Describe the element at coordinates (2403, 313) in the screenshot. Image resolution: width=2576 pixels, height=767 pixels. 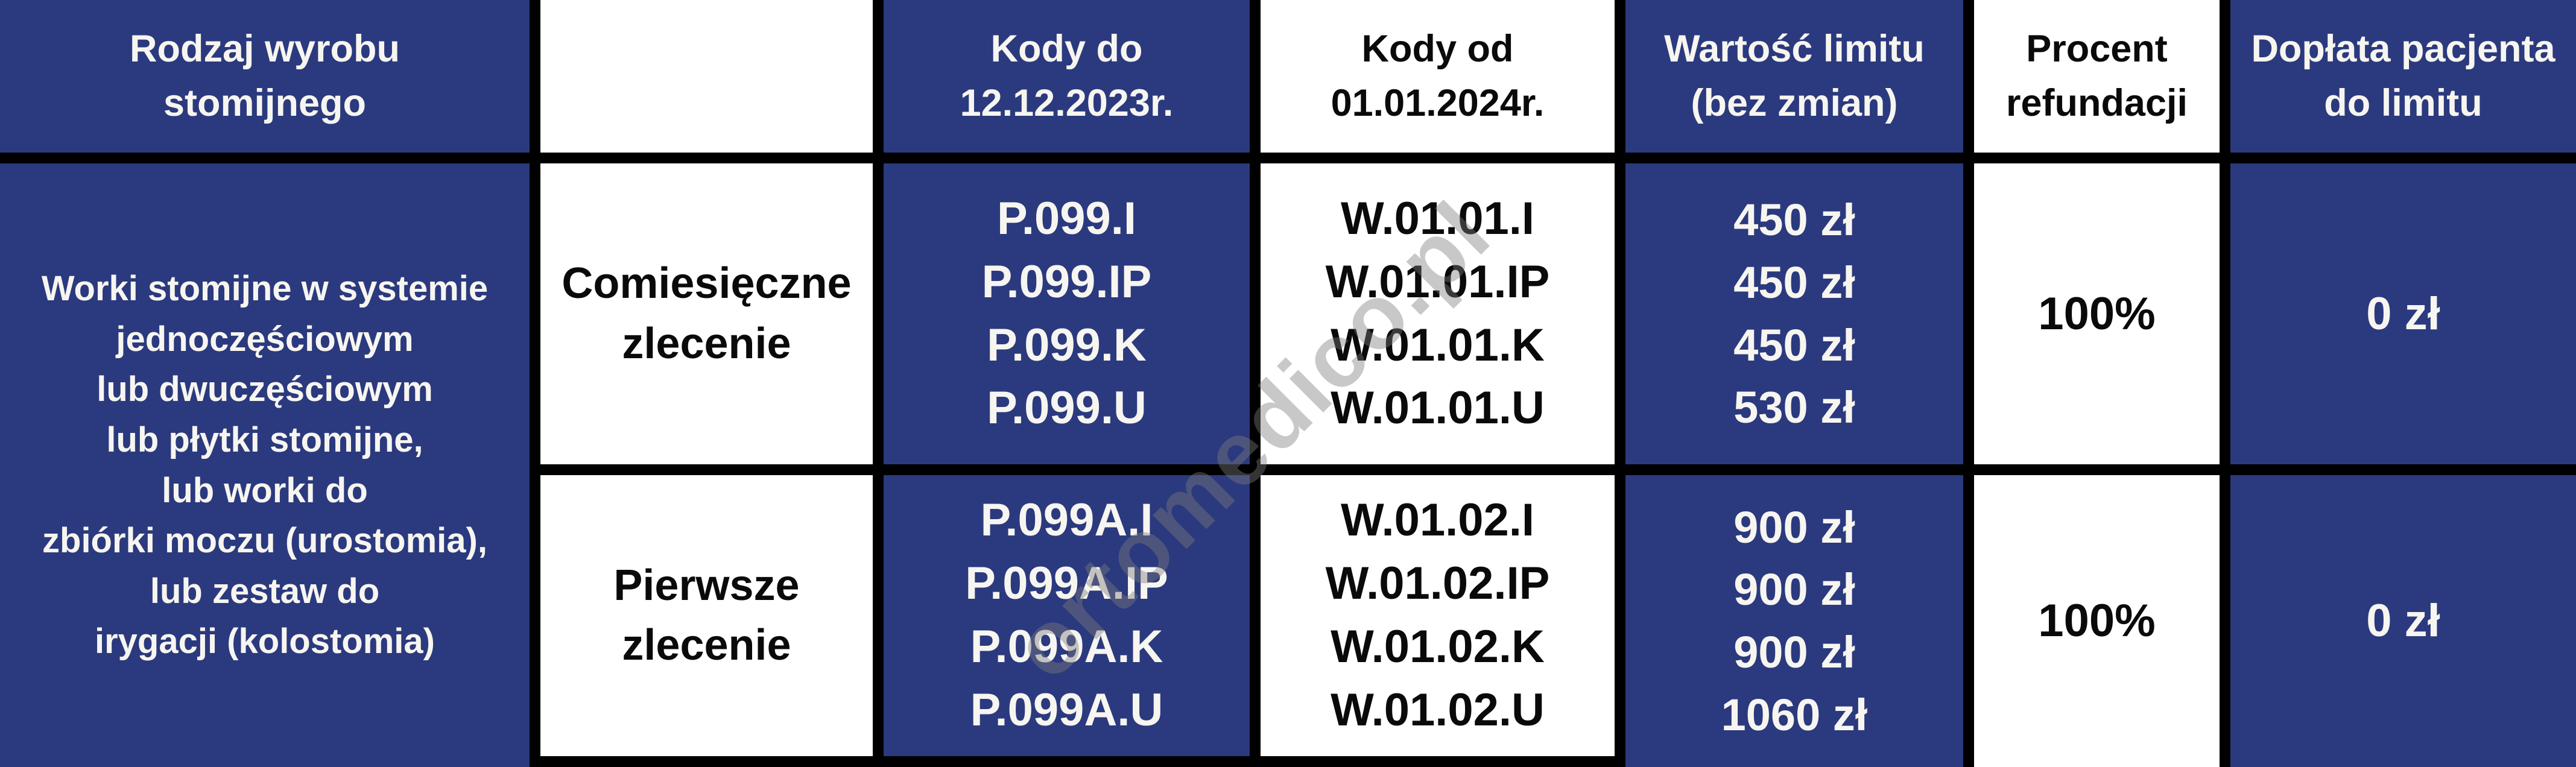
I see `cell-row1-patient-copay: 0 zł` at that location.